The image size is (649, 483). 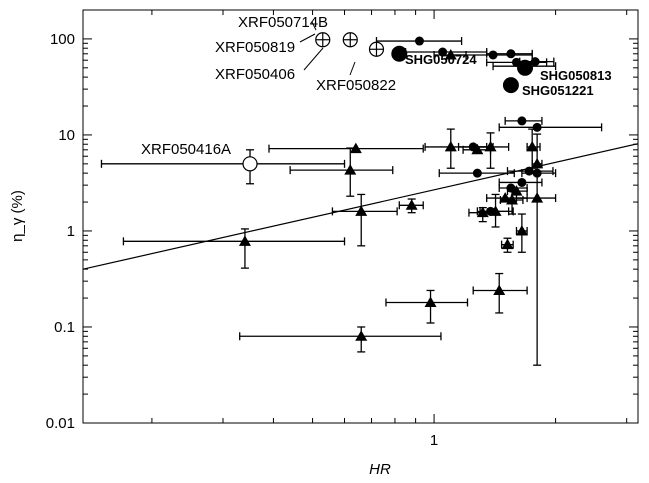 I want to click on y-tick-label: 0.01, so click(x=60, y=423).